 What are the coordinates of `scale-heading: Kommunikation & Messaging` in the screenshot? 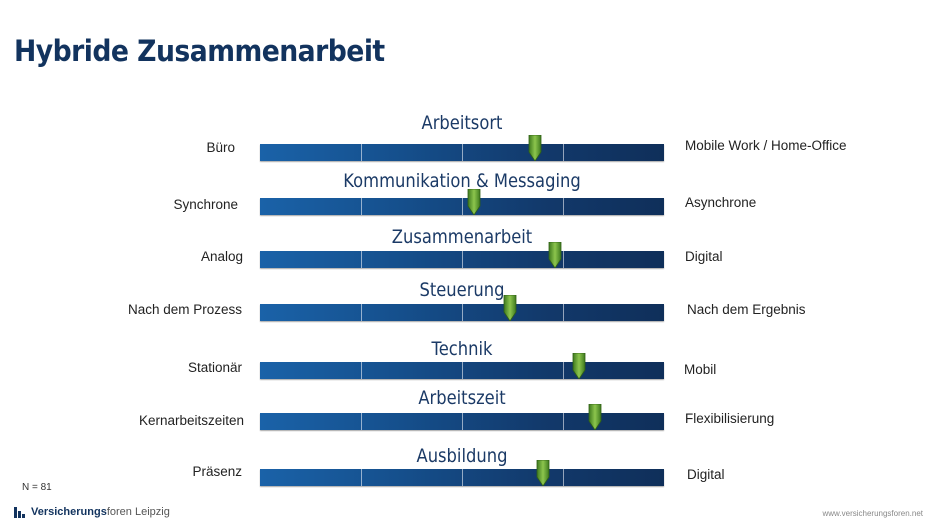 It's located at (462, 181).